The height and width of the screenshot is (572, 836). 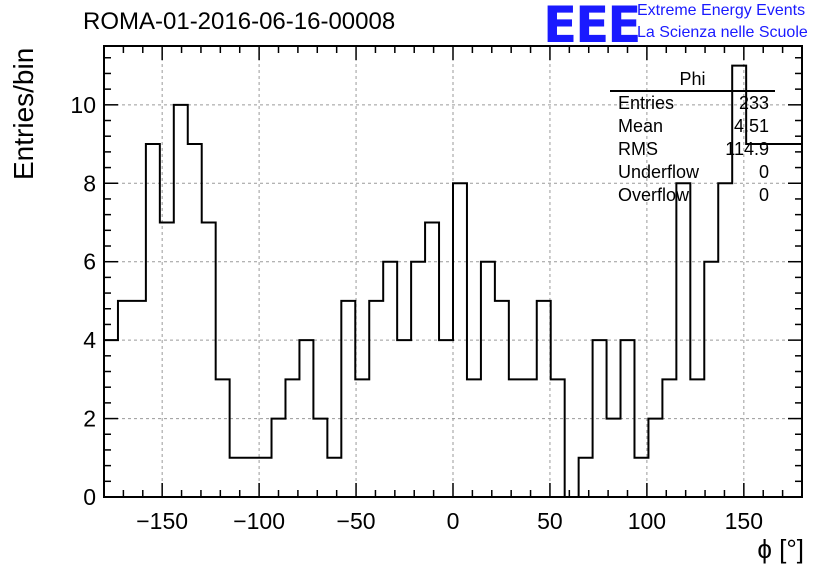 I want to click on y-tick-label: 2, so click(x=89, y=419).